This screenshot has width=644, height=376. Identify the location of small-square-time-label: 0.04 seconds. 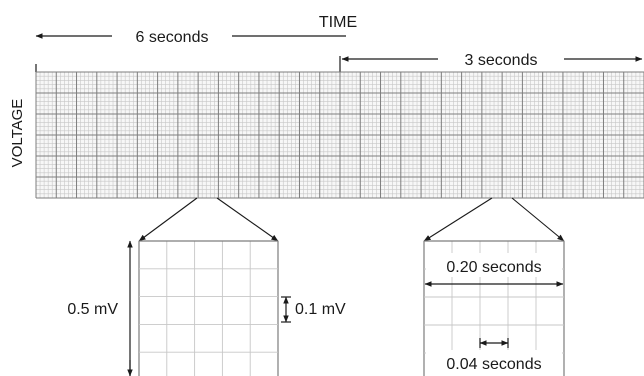
(493, 364).